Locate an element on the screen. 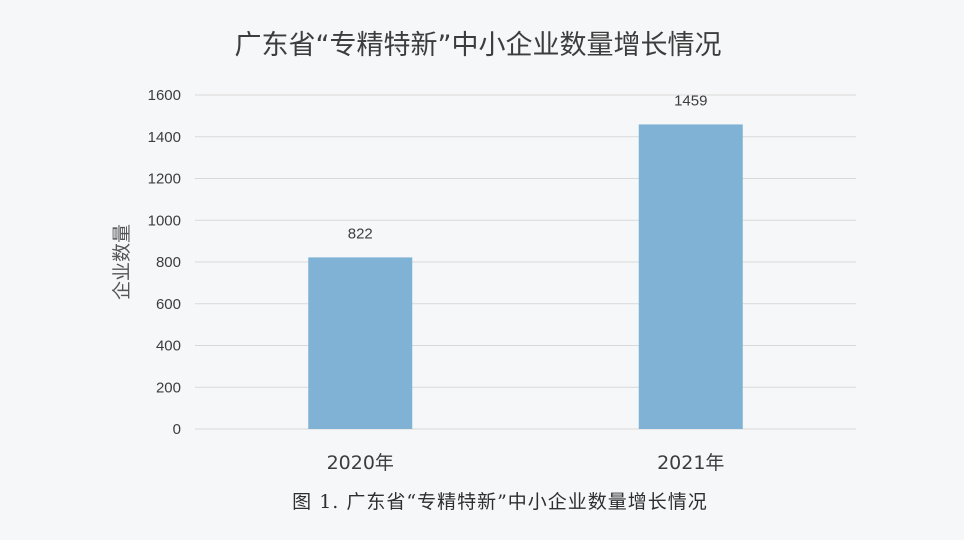  chart-title: 广东省“专精特新”中小企业数量增长情况 is located at coordinates (478, 45).